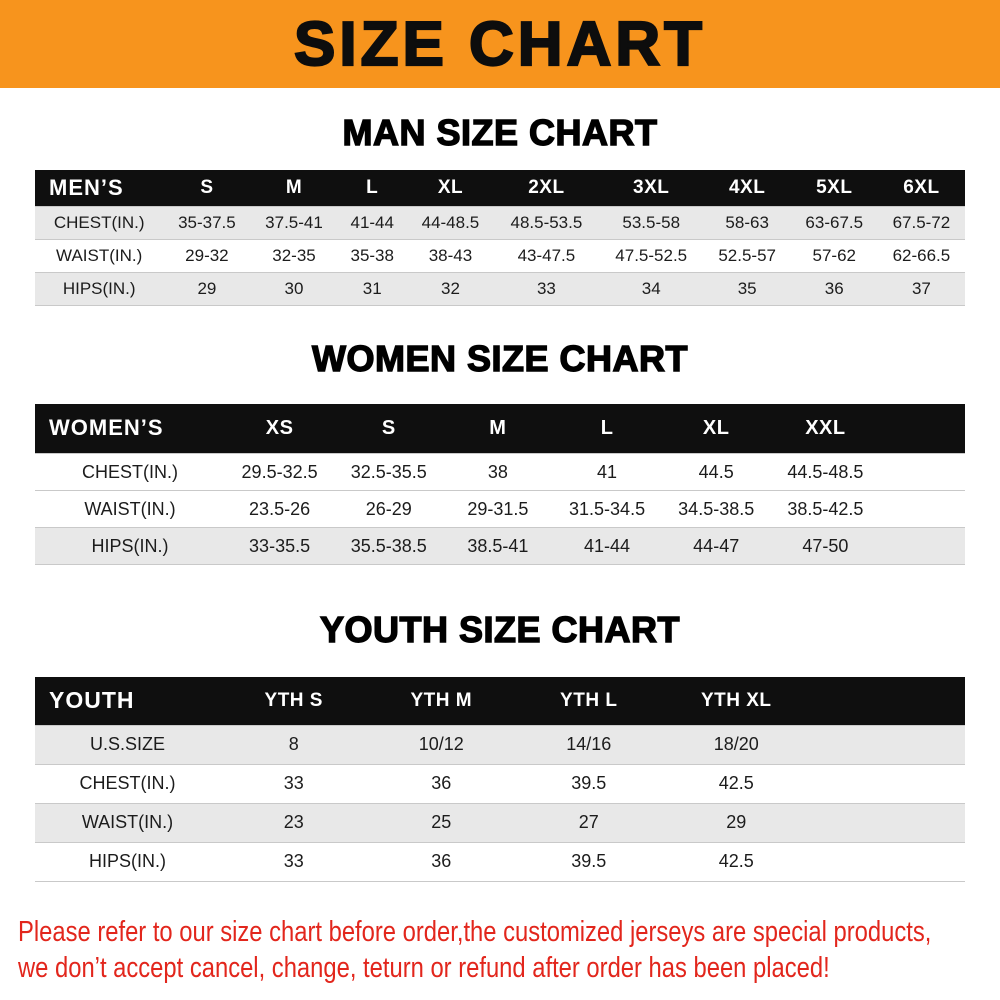 The height and width of the screenshot is (1000, 1000). I want to click on value-cell: 35.5-38.5, so click(388, 545).